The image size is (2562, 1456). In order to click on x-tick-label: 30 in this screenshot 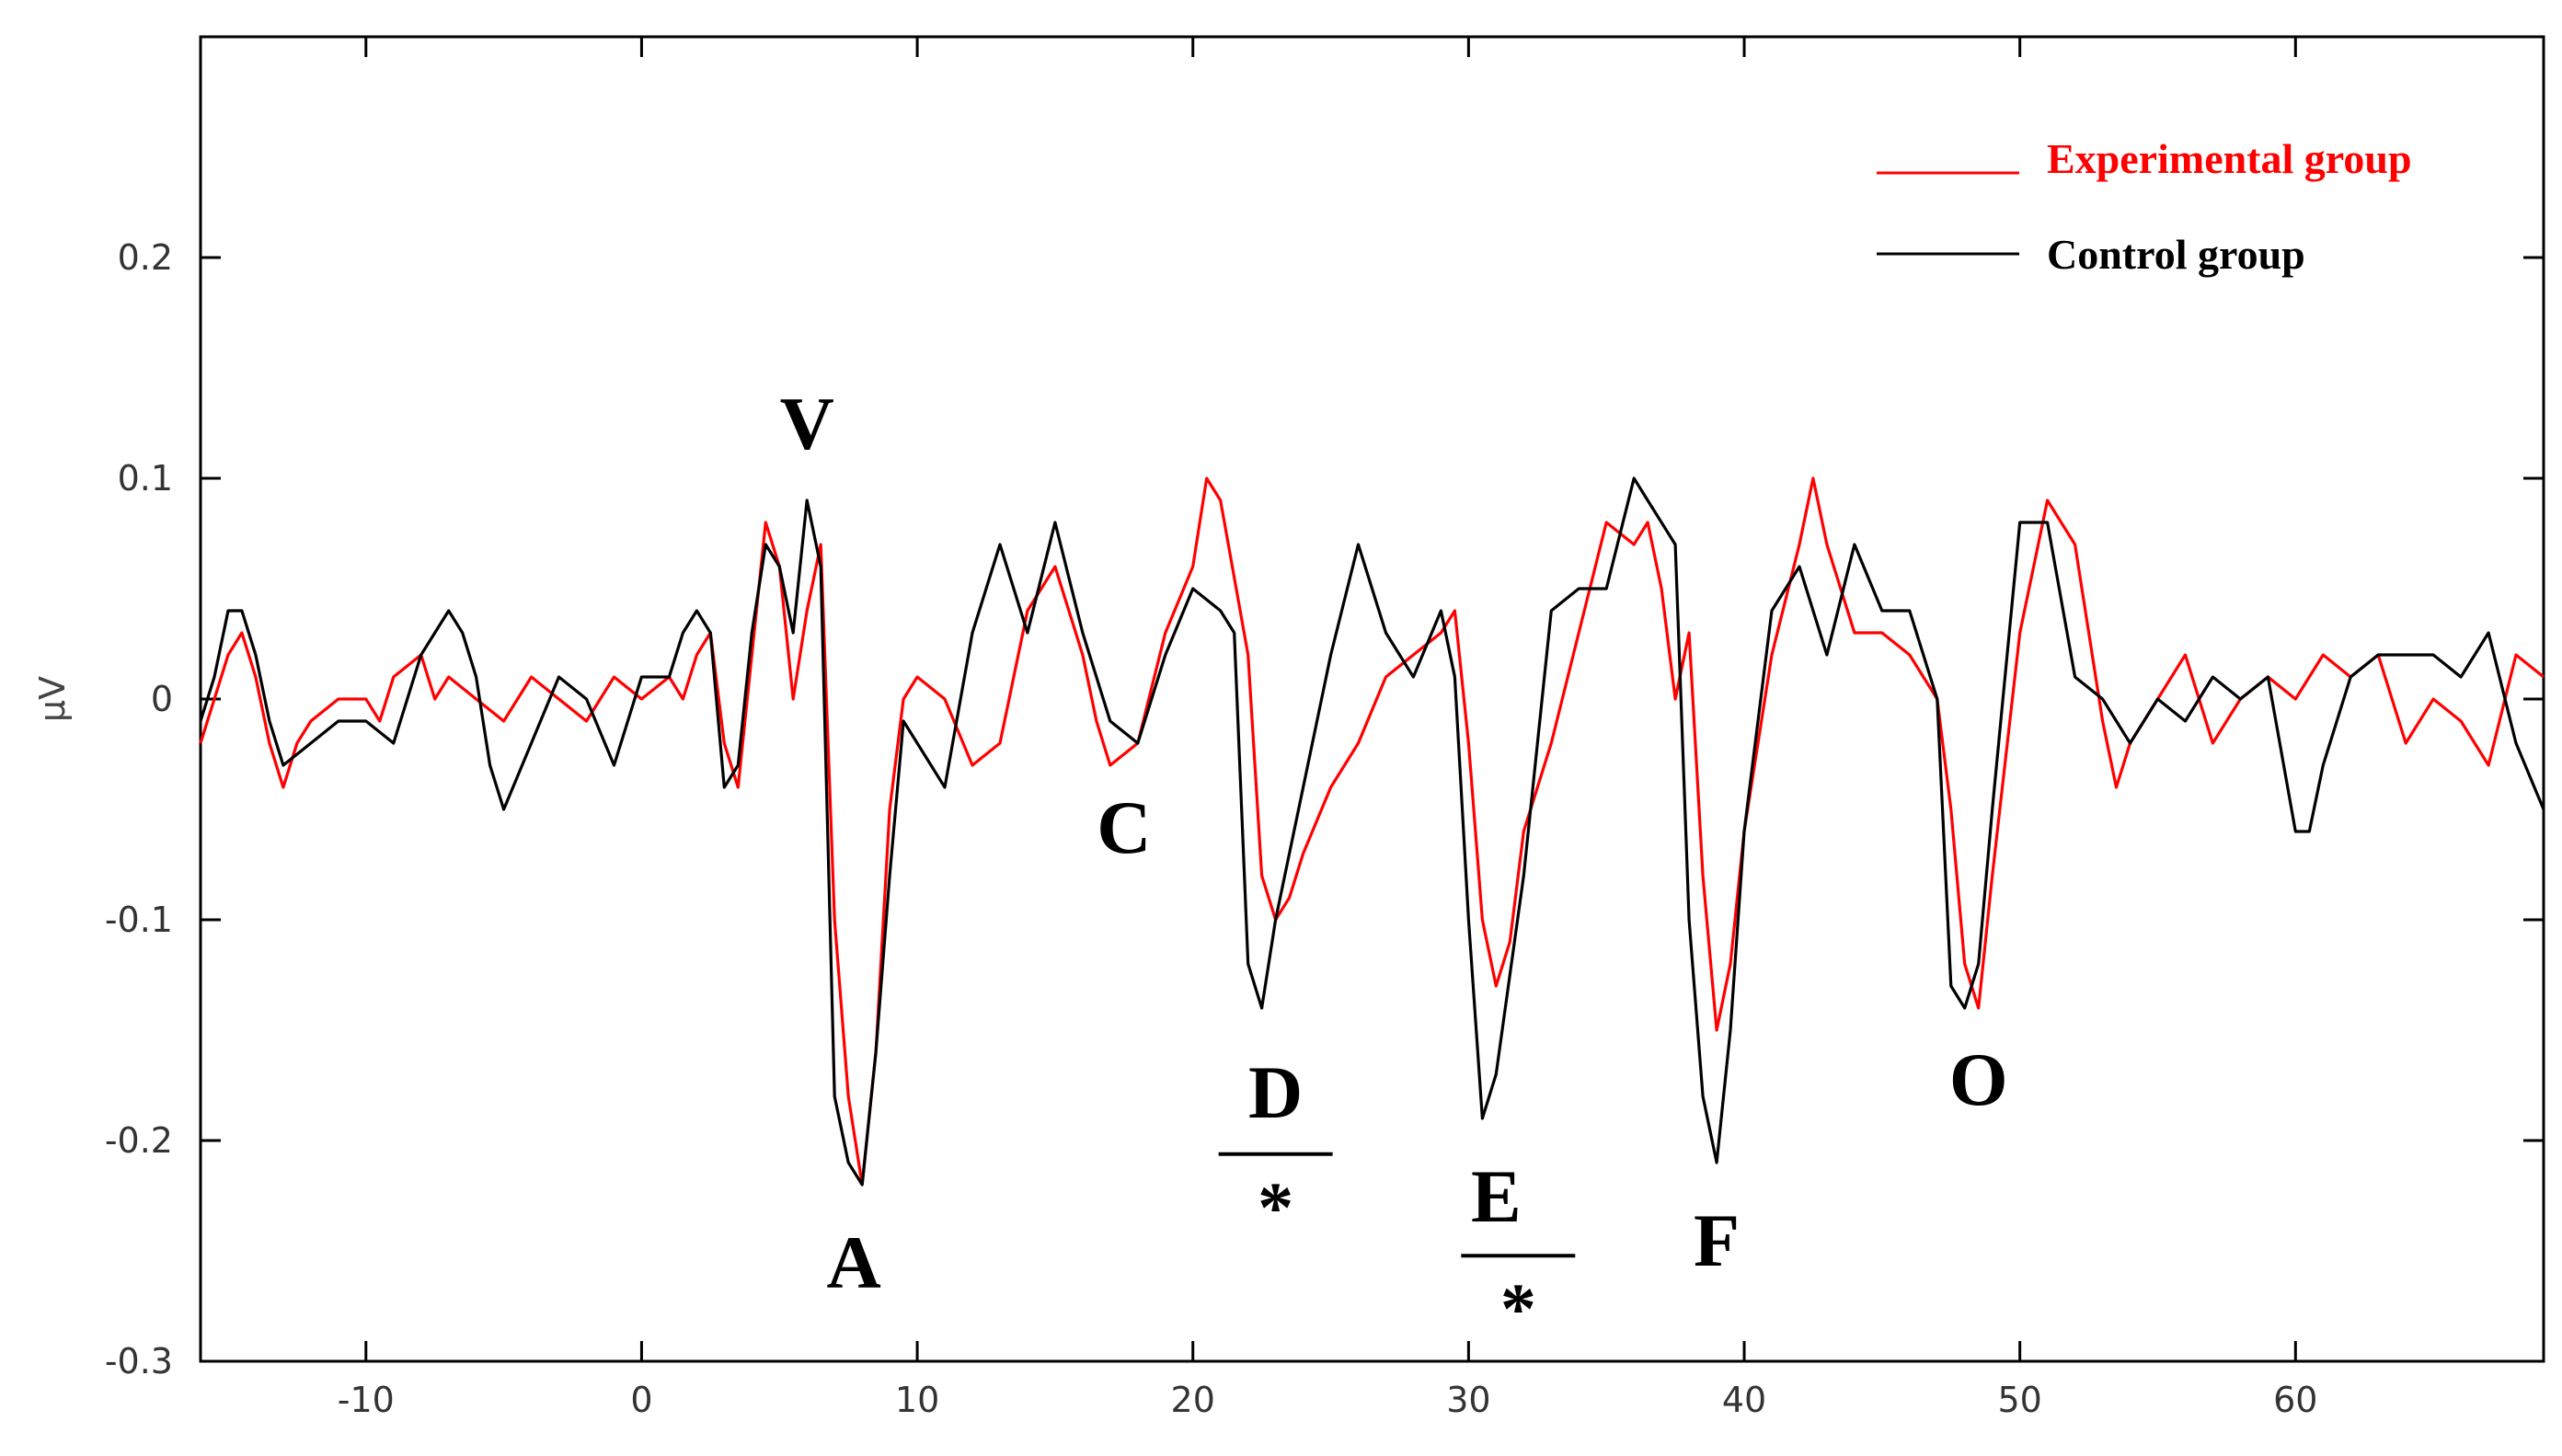, I will do `click(1468, 1400)`.